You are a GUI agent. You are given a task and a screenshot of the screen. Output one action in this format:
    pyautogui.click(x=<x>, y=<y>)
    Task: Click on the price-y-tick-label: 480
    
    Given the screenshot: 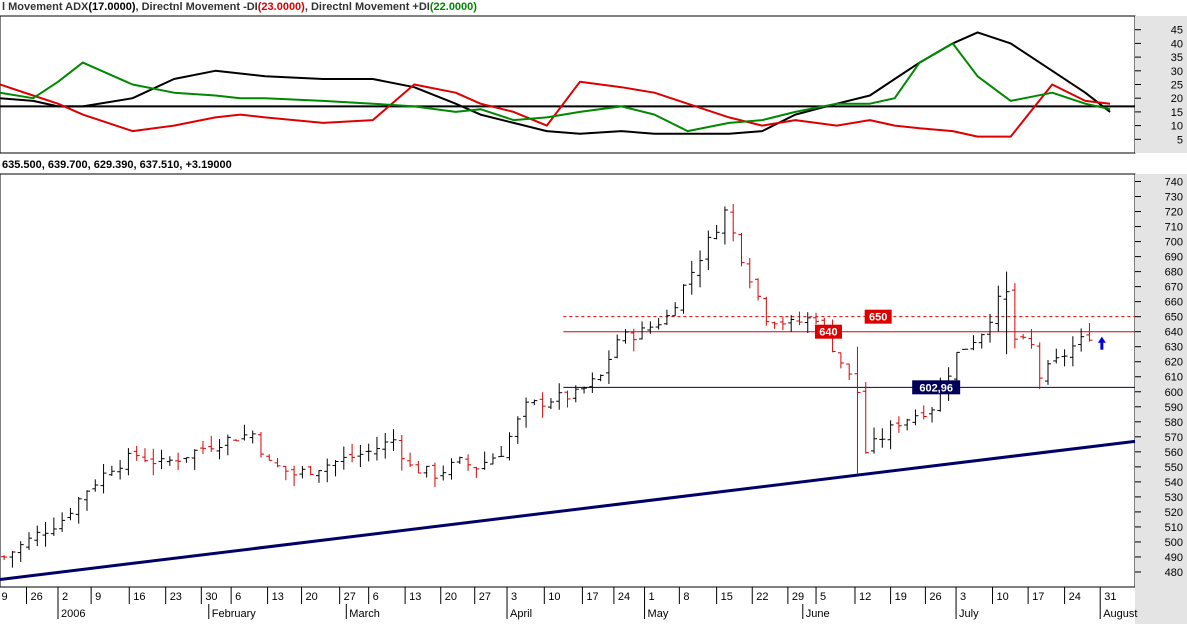 What is the action you would take?
    pyautogui.click(x=1174, y=573)
    